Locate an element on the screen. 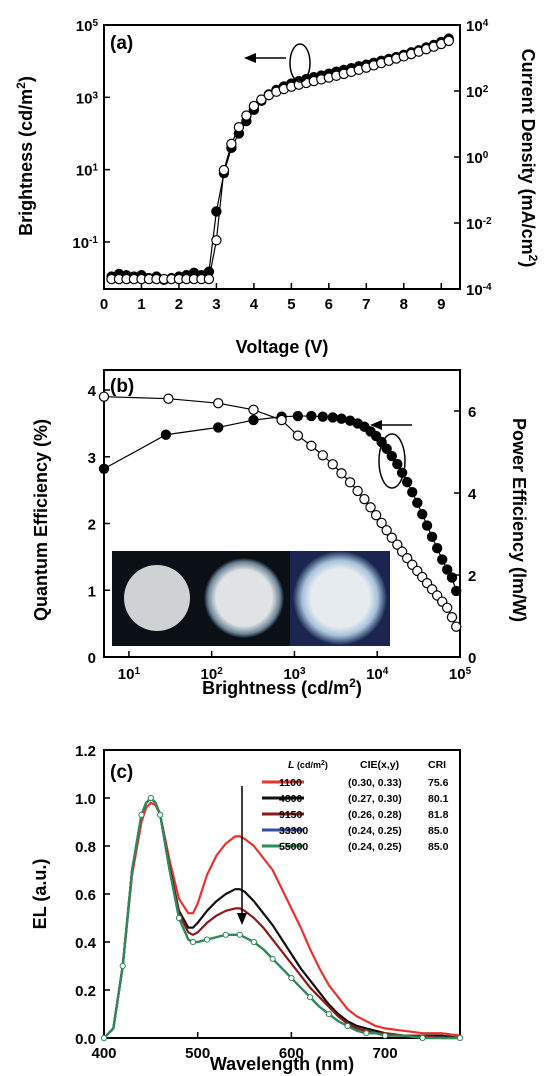 The image size is (545, 1076). panel-b-ytick-left-label: 3 is located at coordinates (92, 458).